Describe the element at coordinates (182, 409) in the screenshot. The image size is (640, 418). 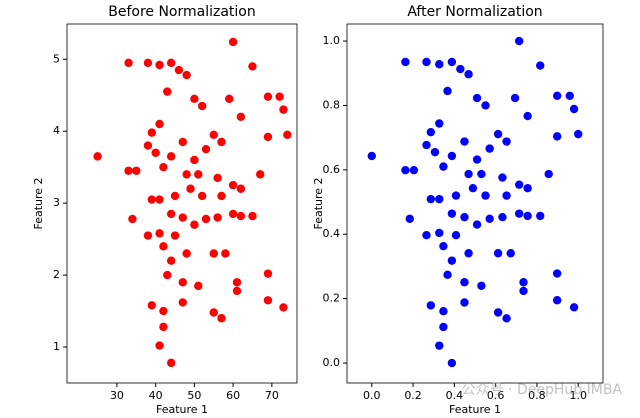
I see `x-axis-label: Feature 1` at that location.